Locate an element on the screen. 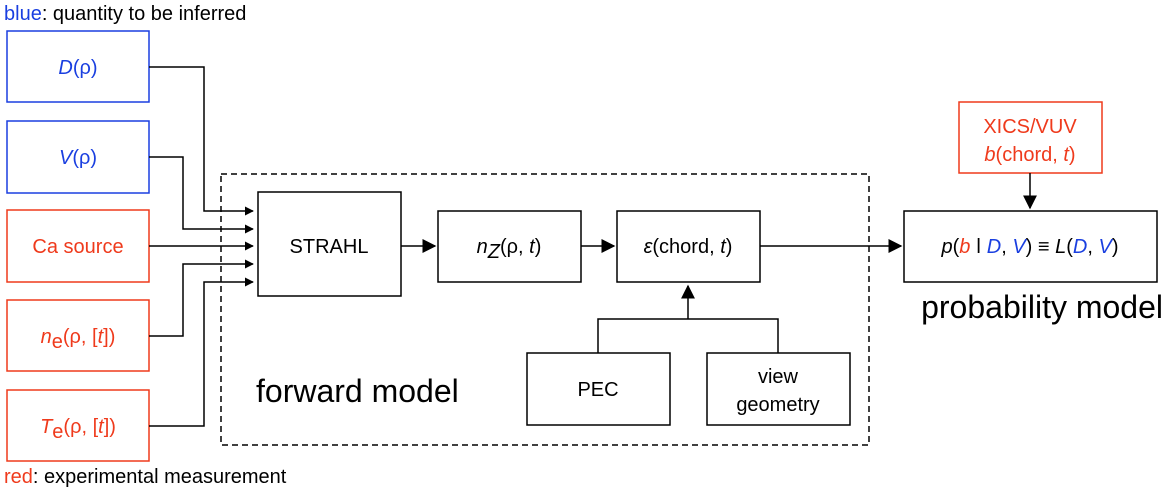 The image size is (1168, 492). D-input-label: D(ρ) is located at coordinates (77, 68).